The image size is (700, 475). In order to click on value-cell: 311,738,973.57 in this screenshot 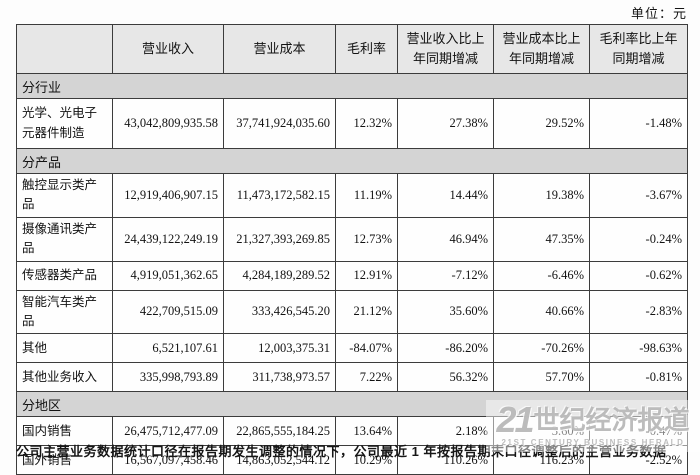, I will do `click(279, 377)`.